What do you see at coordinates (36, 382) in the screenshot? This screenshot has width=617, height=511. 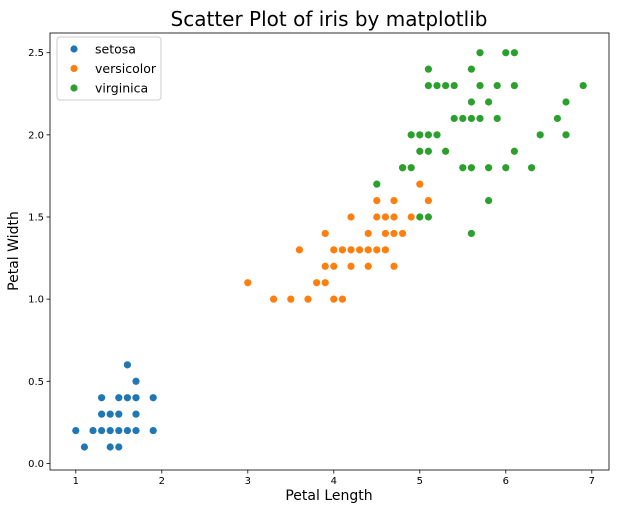 I see `y-tick-label: 0.5` at bounding box center [36, 382].